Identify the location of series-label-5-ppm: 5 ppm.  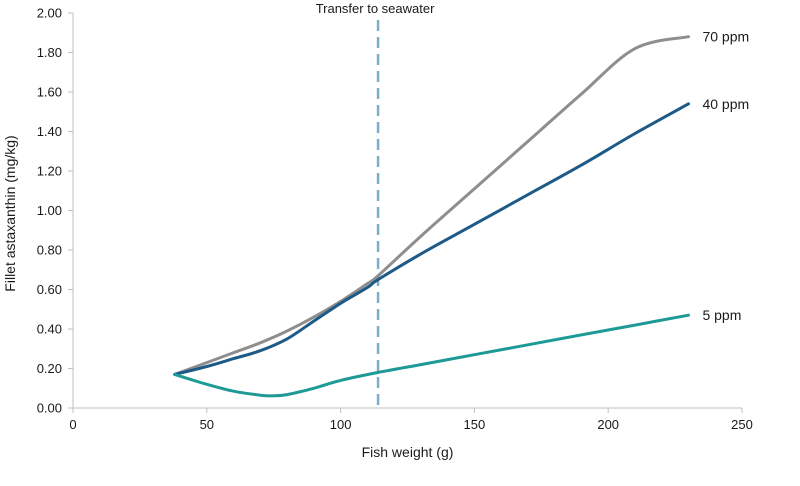
(721, 315).